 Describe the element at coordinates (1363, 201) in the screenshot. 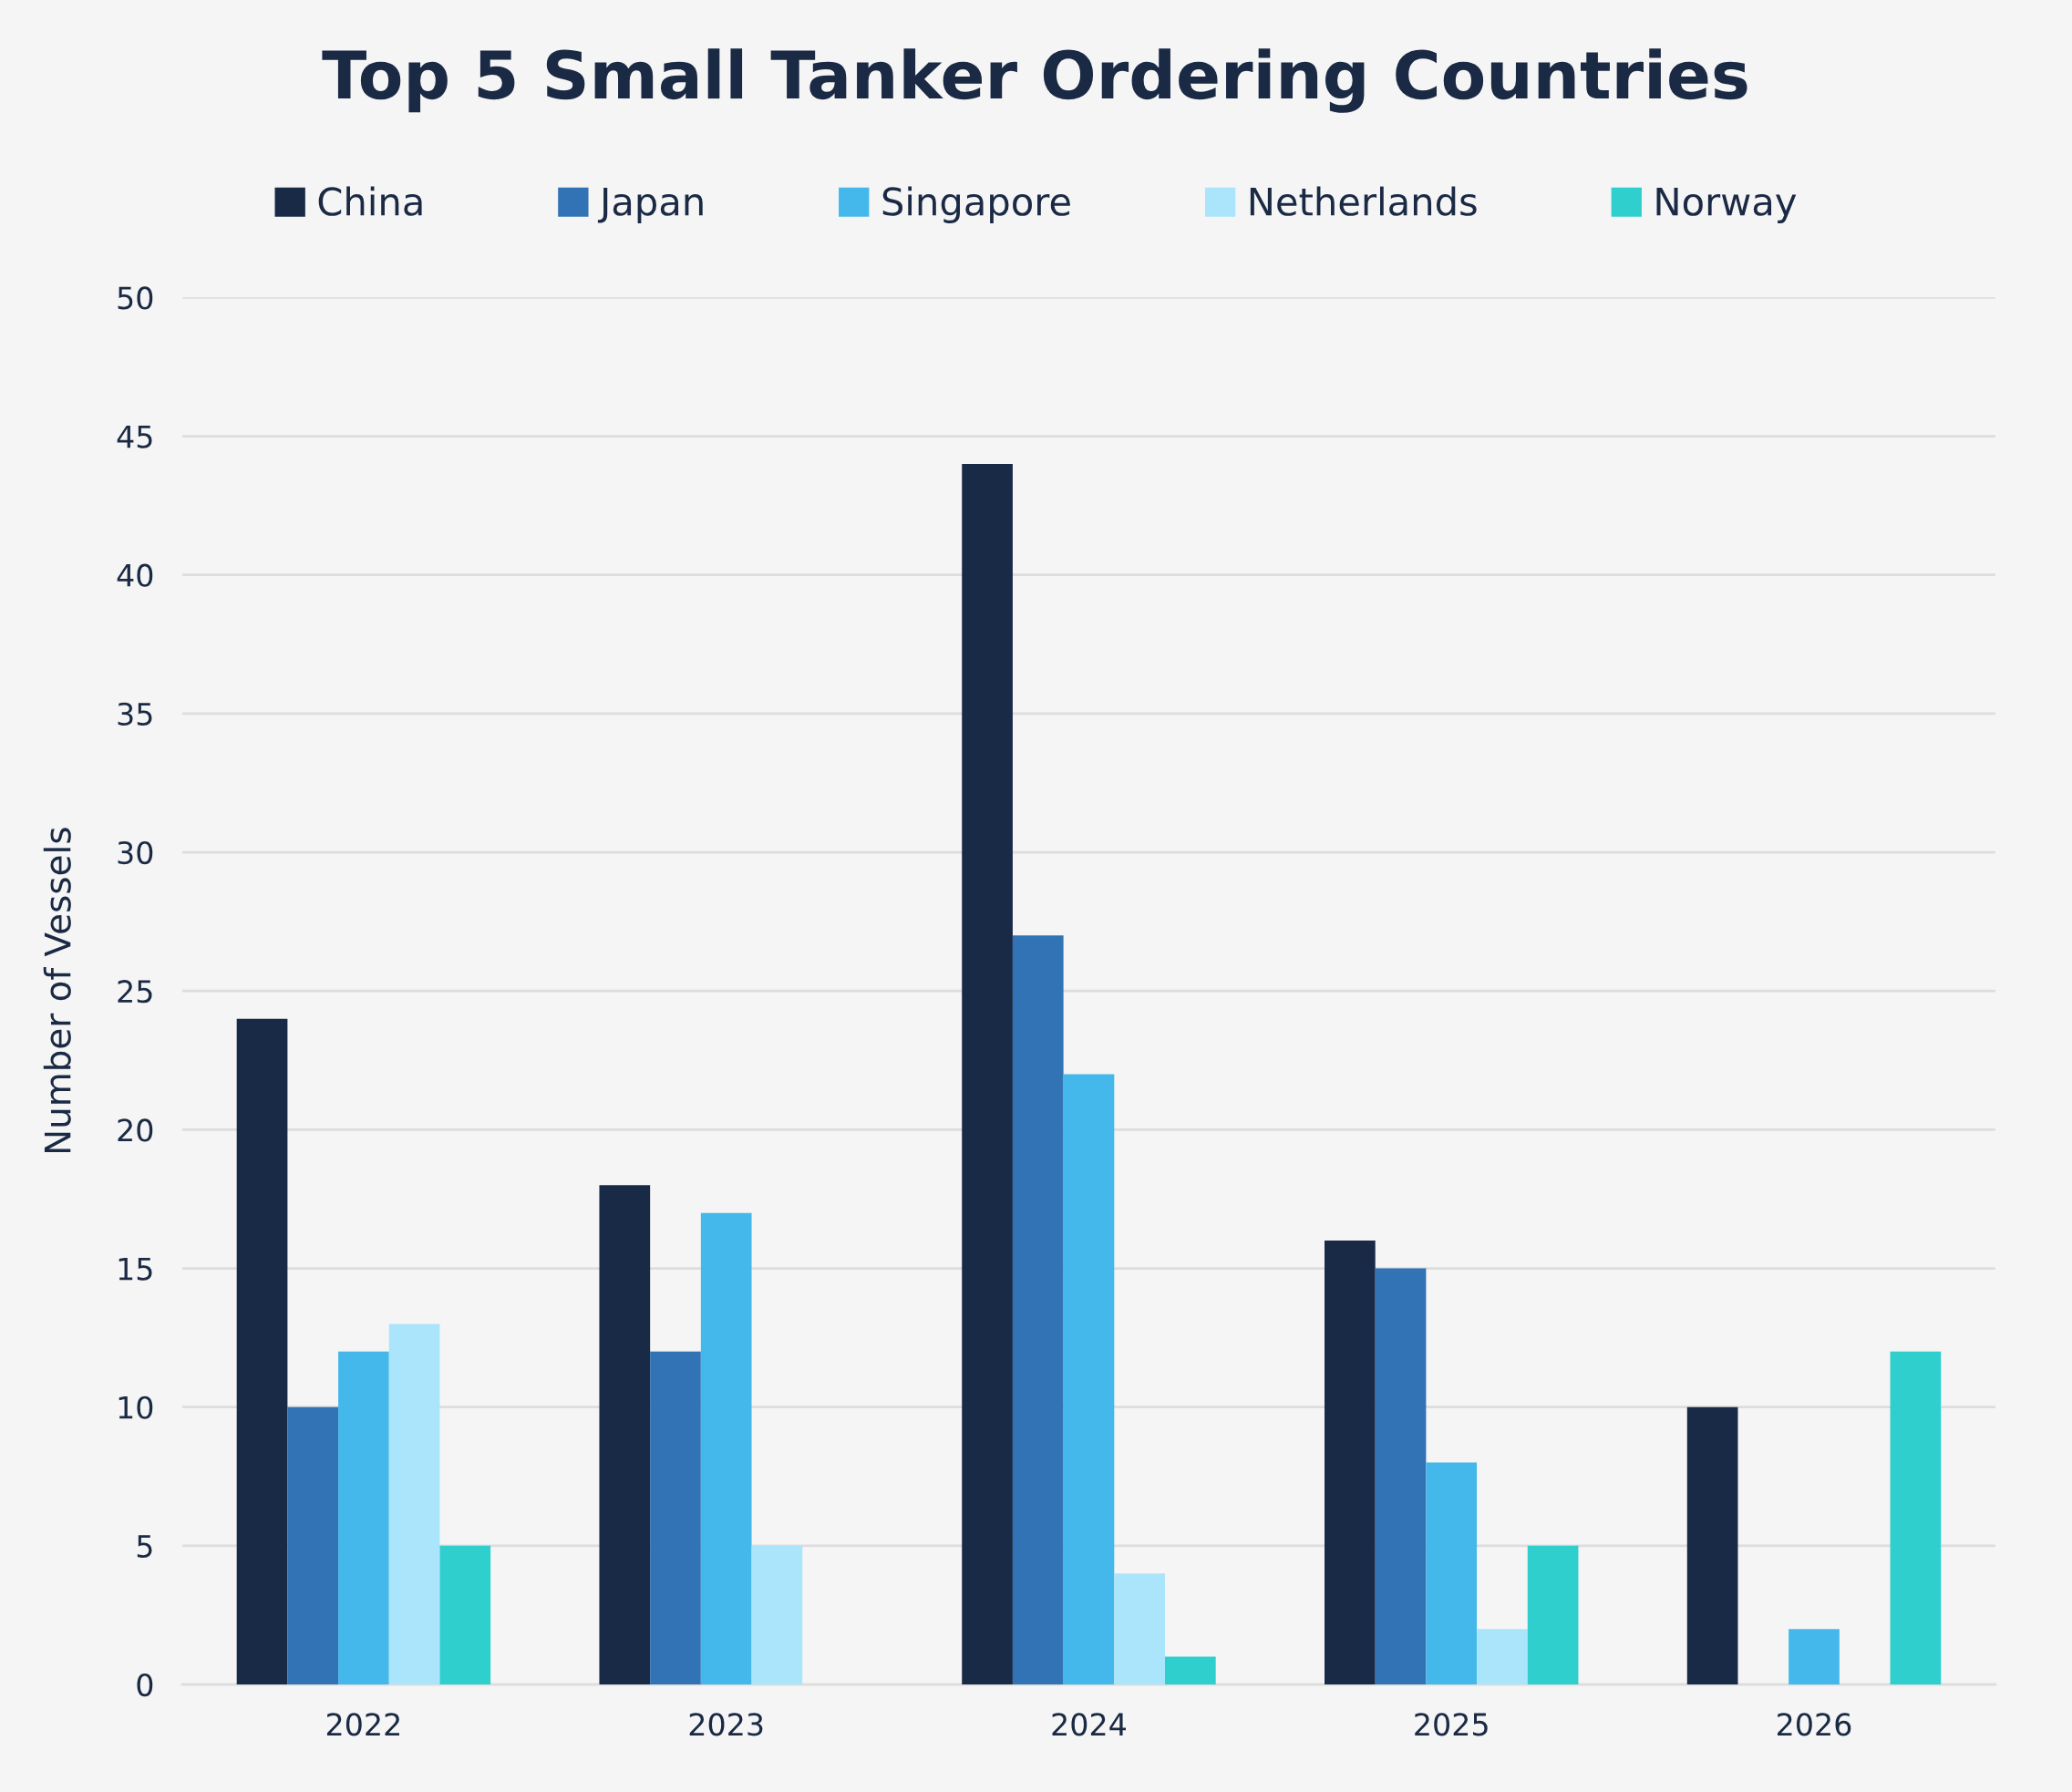

I see `legend-label: Netherlands` at that location.